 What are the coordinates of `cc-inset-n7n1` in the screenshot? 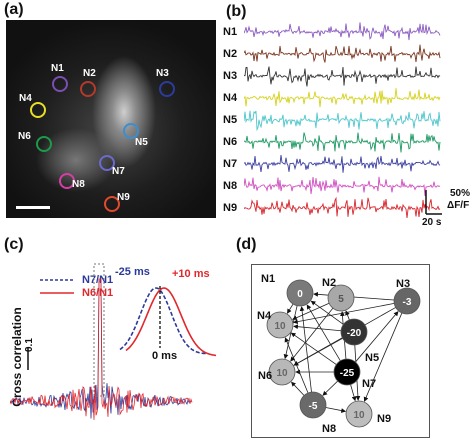 It's located at (163, 321).